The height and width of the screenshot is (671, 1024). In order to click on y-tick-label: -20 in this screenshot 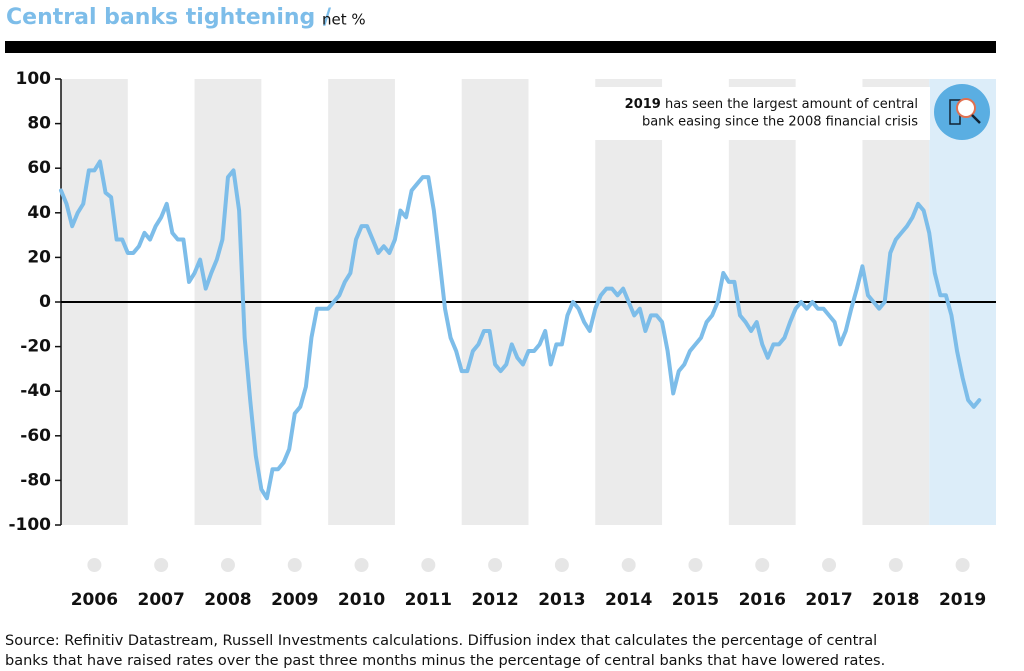, I will do `click(35, 347)`.